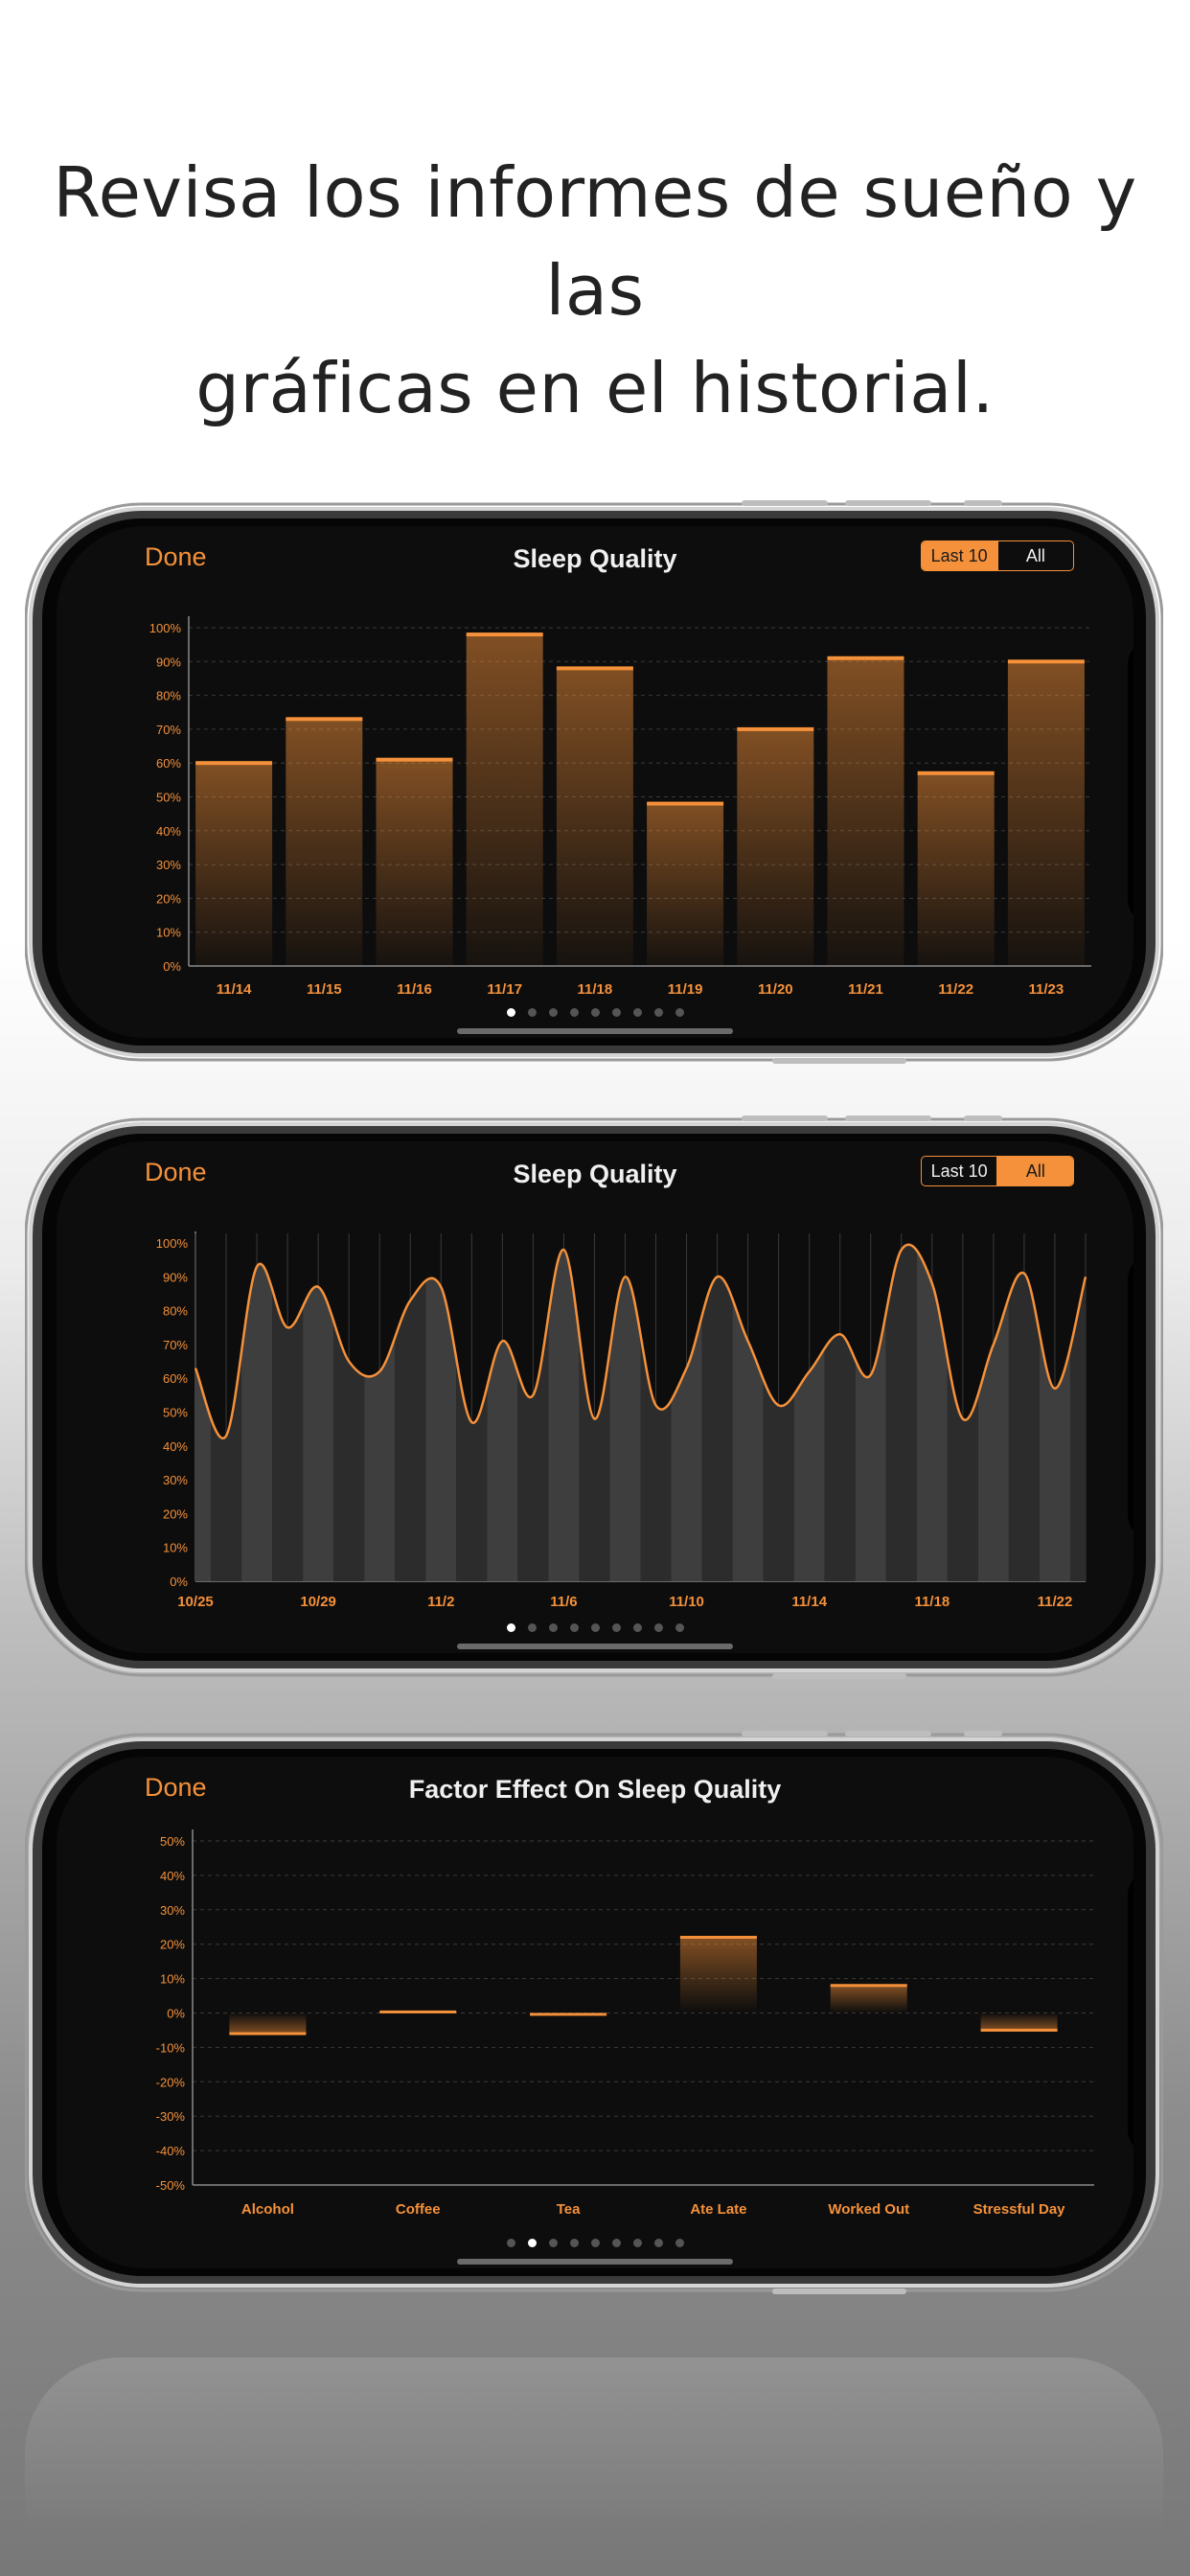  I want to click on area-fill, so click(640, 1412).